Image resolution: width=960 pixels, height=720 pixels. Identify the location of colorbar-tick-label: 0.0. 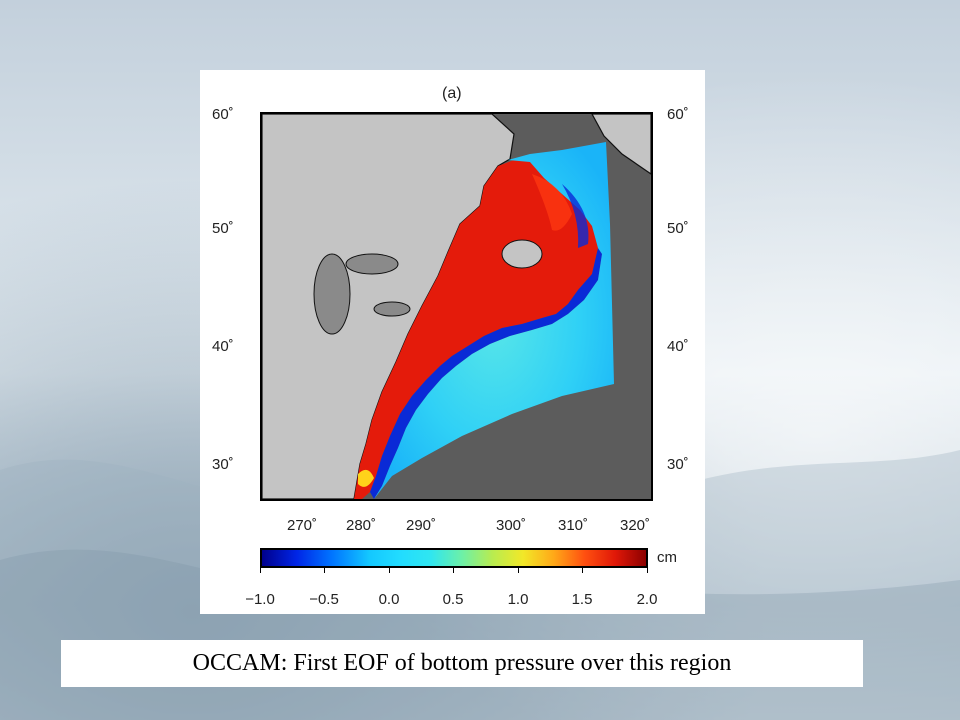
(389, 599).